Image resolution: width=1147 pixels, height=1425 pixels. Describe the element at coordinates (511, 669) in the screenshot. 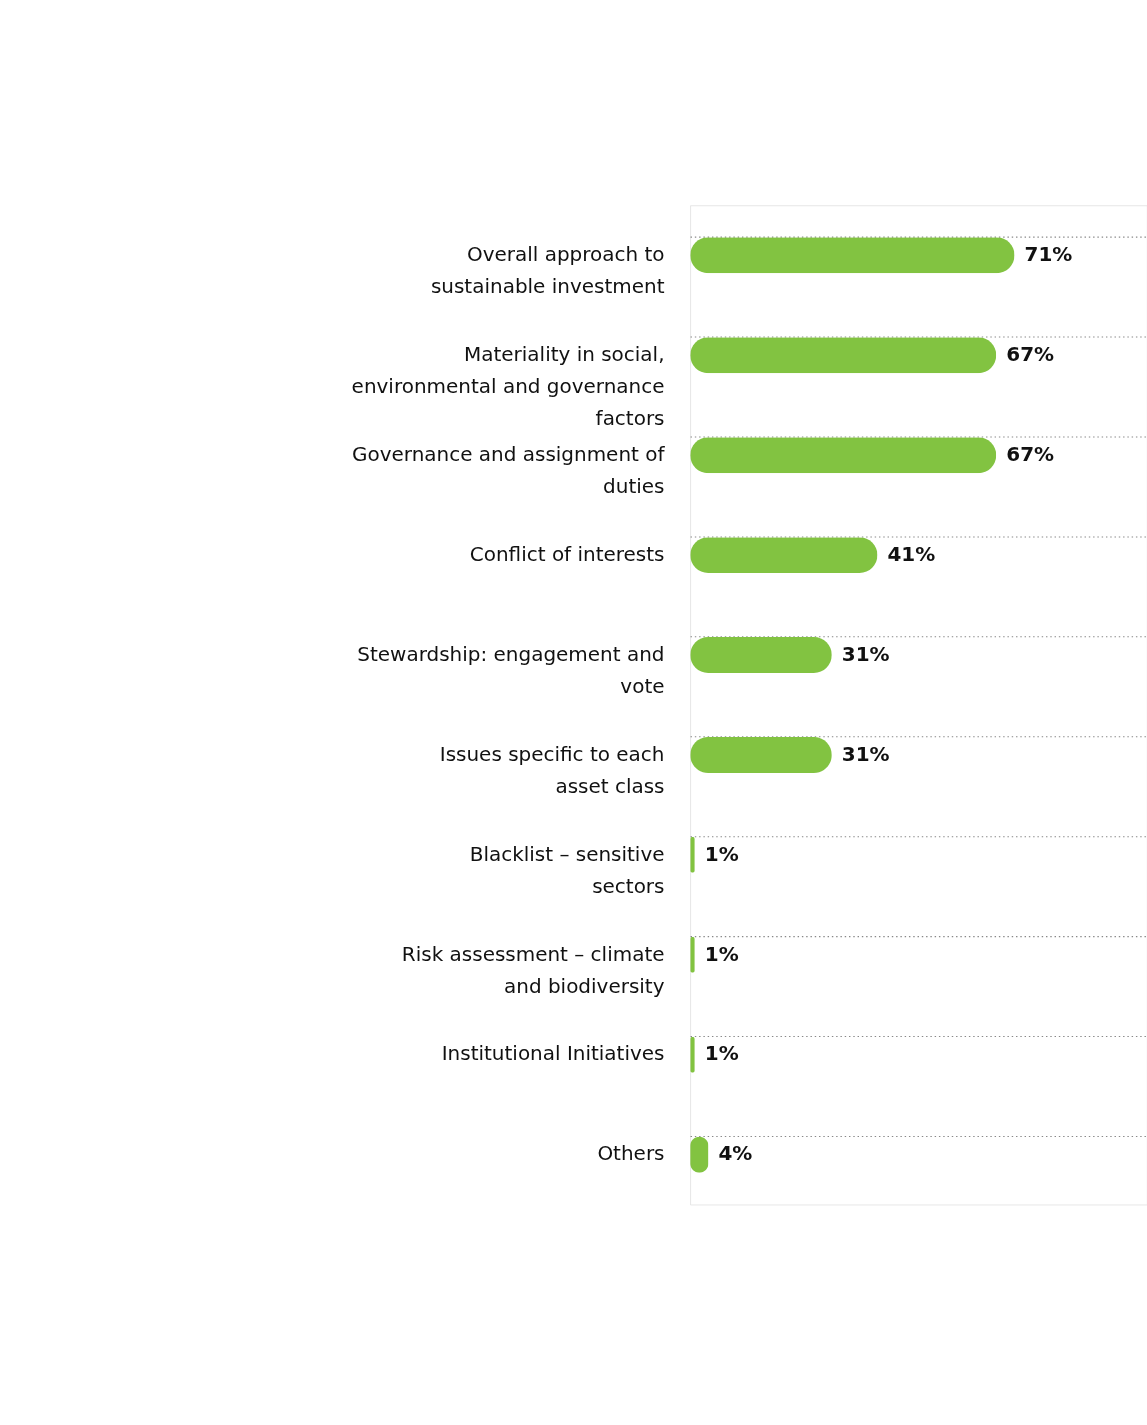

I see `y-tick-label: Stewardship: engagement and vote` at that location.